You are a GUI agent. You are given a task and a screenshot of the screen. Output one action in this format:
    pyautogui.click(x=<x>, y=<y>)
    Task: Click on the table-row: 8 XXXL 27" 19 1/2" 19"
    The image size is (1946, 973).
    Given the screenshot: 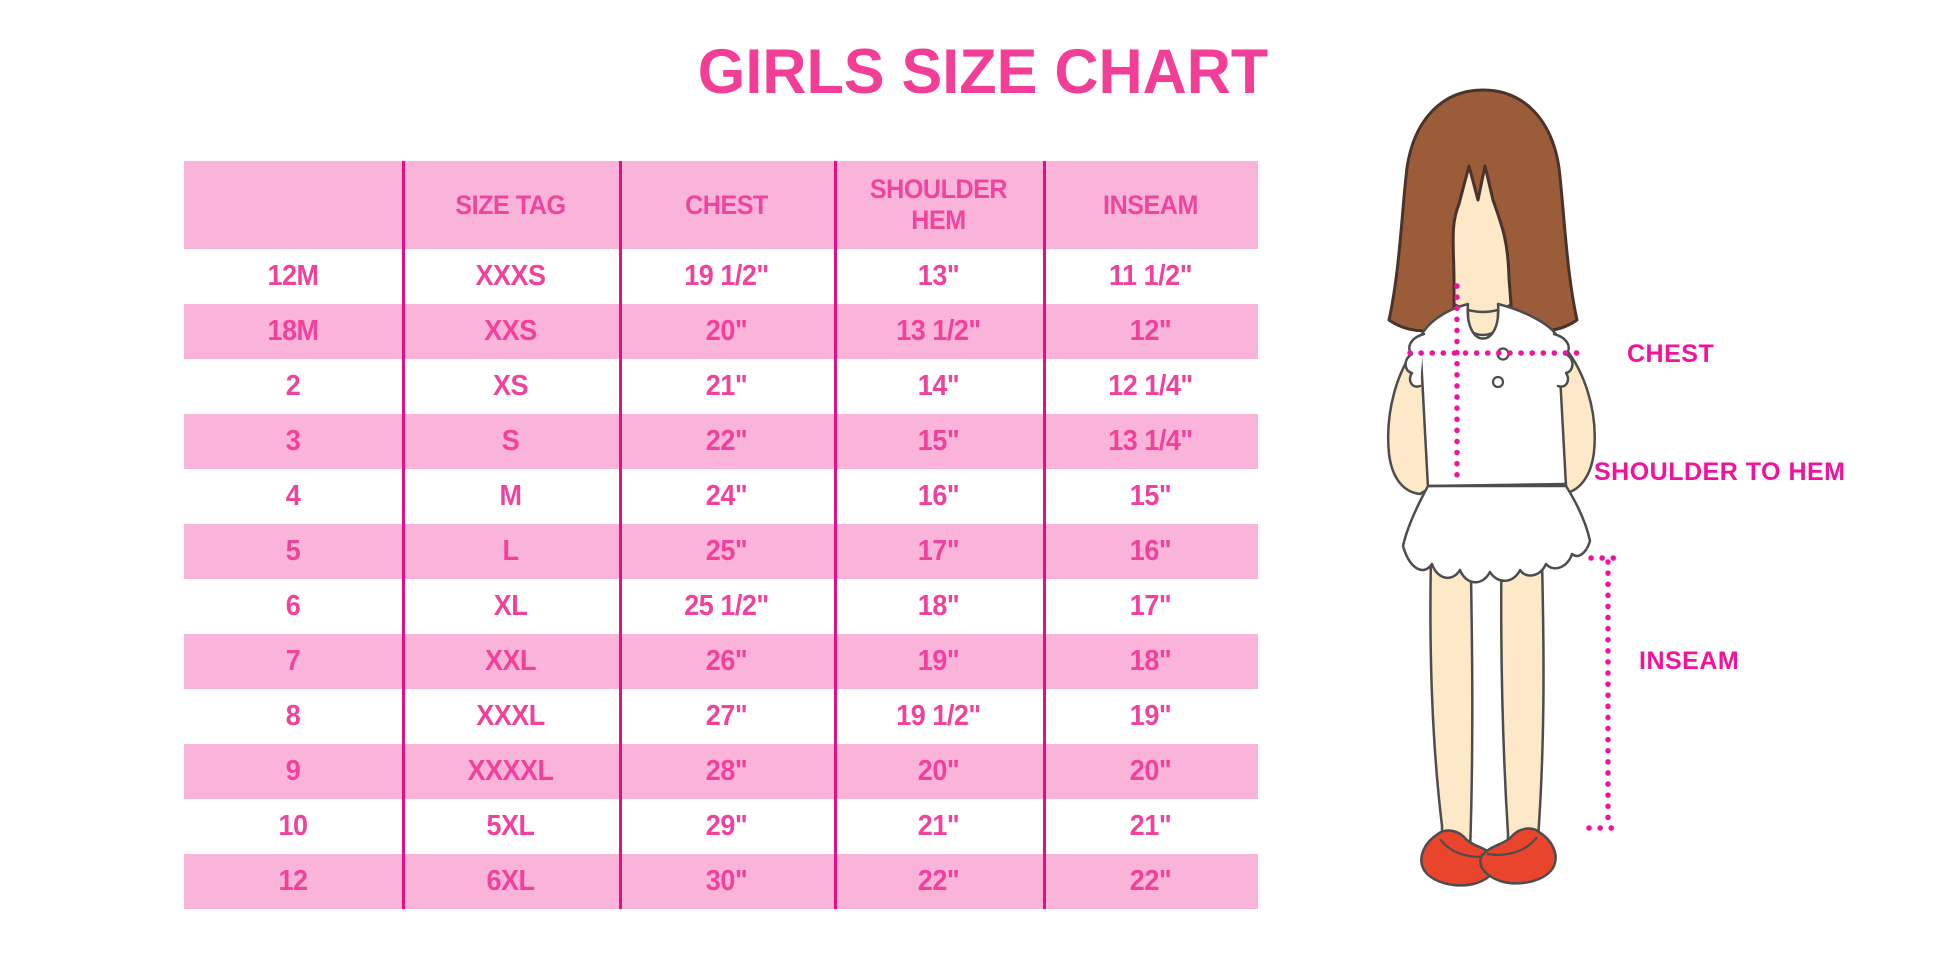 What is the action you would take?
    pyautogui.click(x=721, y=716)
    